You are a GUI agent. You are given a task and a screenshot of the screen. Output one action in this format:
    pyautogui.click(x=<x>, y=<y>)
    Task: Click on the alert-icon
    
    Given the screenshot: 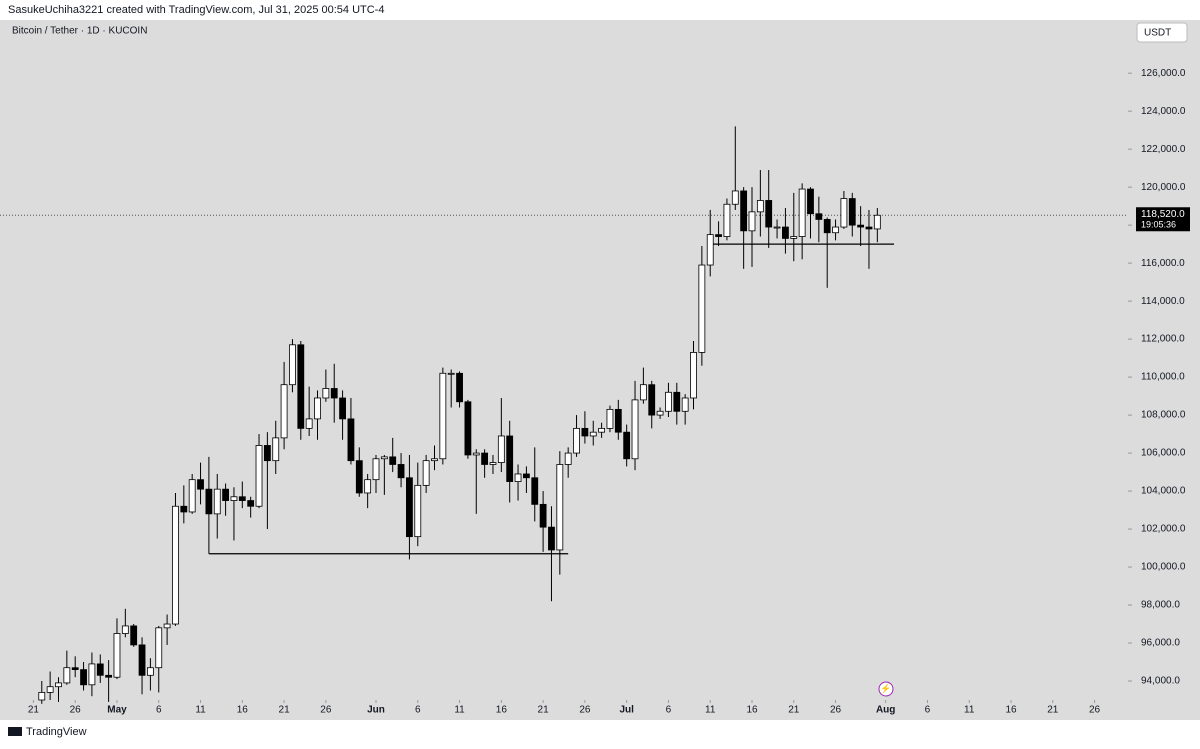 What is the action you would take?
    pyautogui.click(x=886, y=689)
    